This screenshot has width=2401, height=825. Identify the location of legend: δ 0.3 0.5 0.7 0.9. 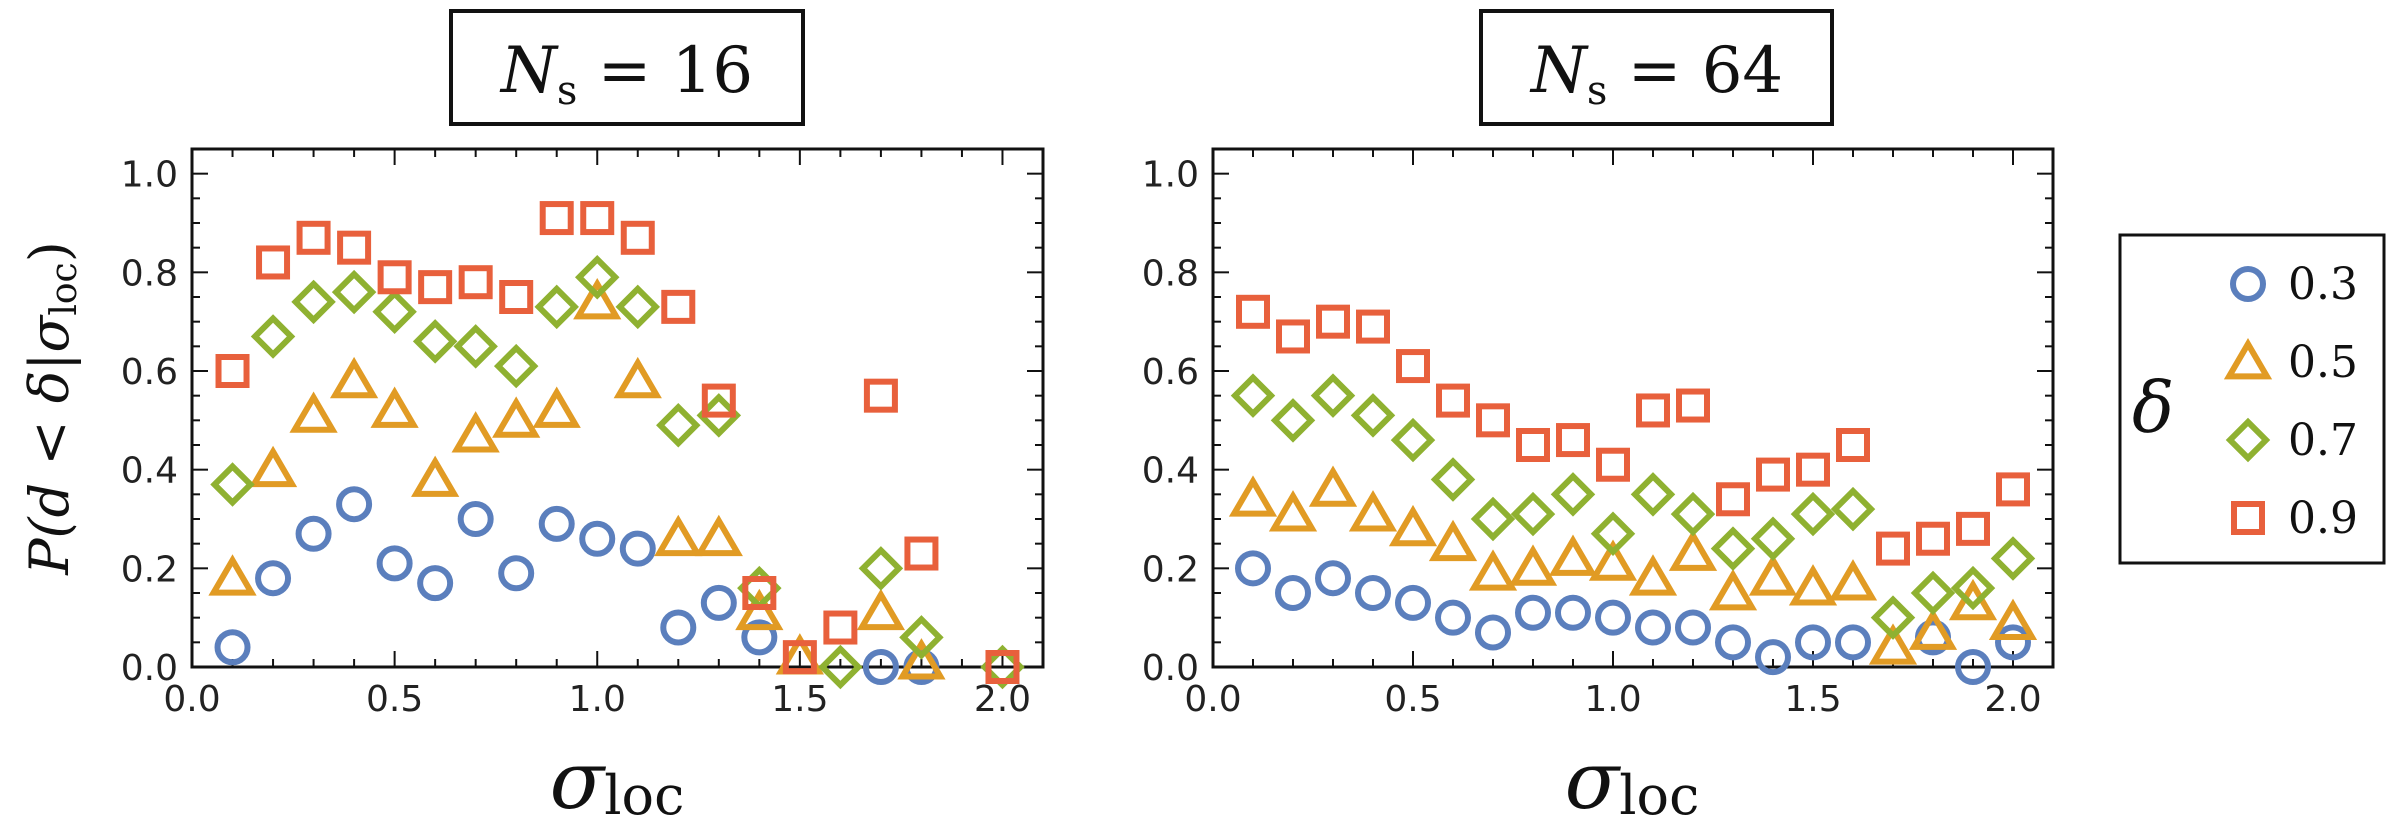
(2252, 399).